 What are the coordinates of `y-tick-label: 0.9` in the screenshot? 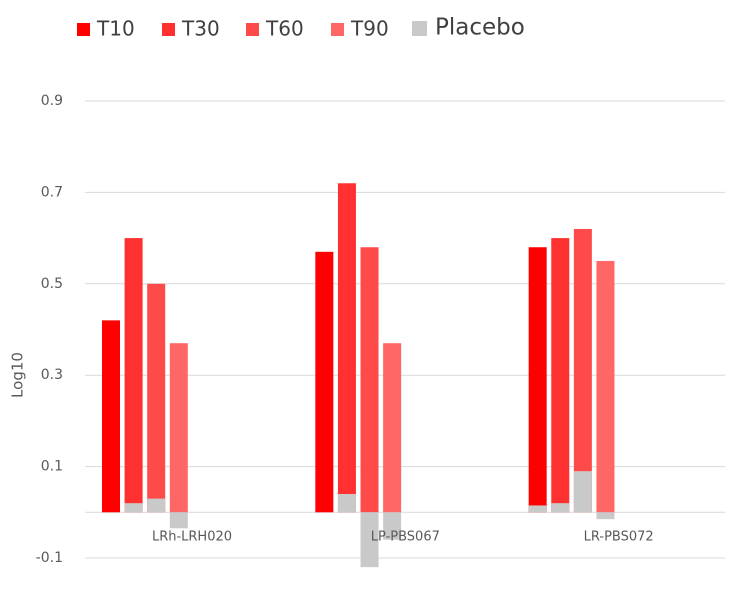 It's located at (52, 101).